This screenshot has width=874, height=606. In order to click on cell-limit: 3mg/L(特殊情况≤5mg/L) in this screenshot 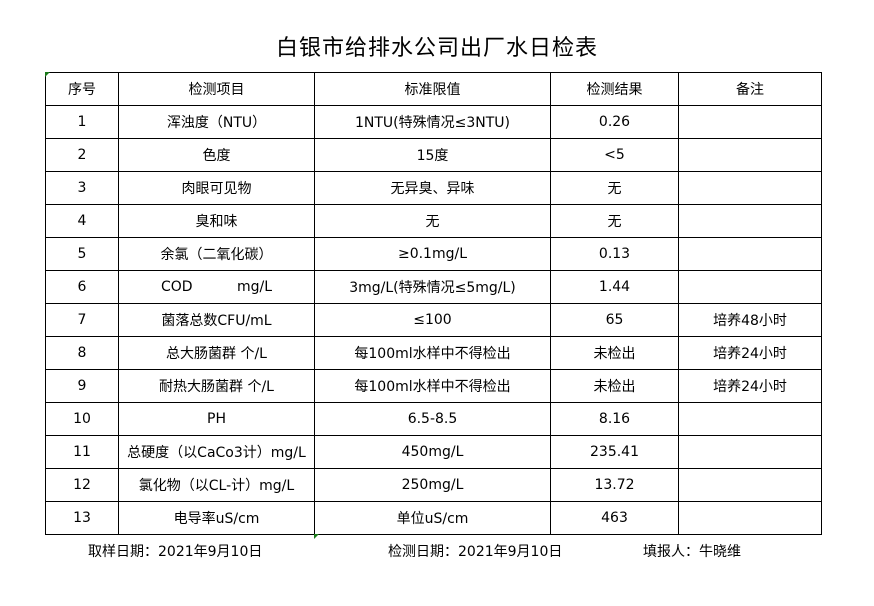, I will do `click(432, 287)`.